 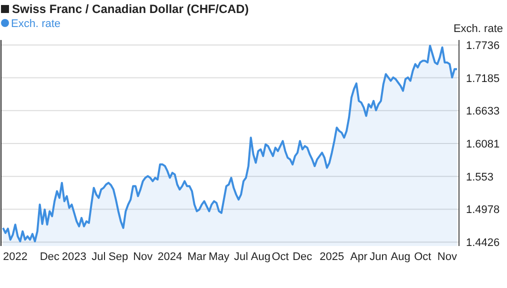 What do you see at coordinates (483, 144) in the screenshot?
I see `y-tick-label: 1.6081` at bounding box center [483, 144].